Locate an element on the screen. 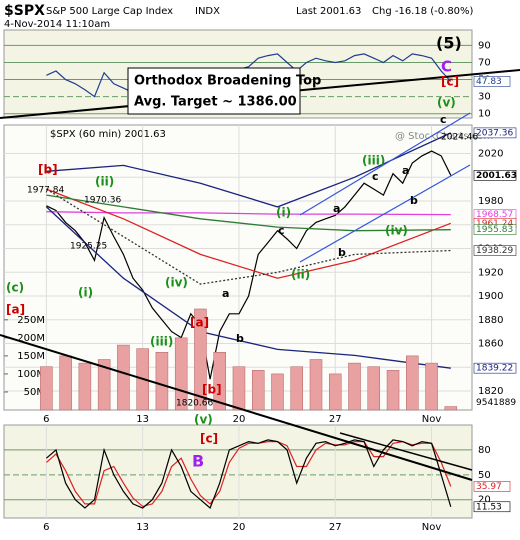  y-tick-label: 200M is located at coordinates (31, 338).